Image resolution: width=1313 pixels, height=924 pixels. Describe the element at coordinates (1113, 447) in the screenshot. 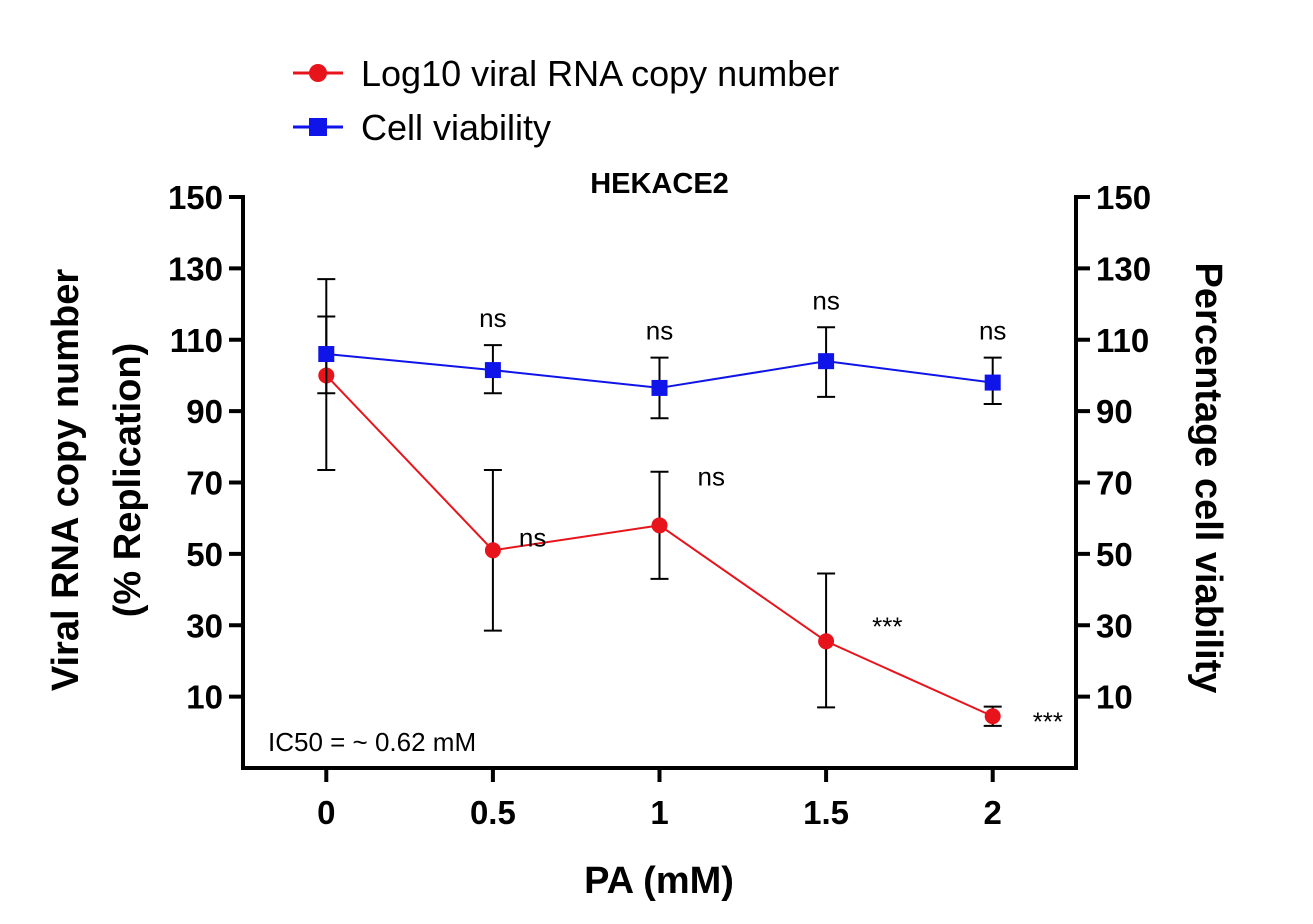

I see `right-axis-ticks: 10 30 50 70 90 110 130 150` at that location.